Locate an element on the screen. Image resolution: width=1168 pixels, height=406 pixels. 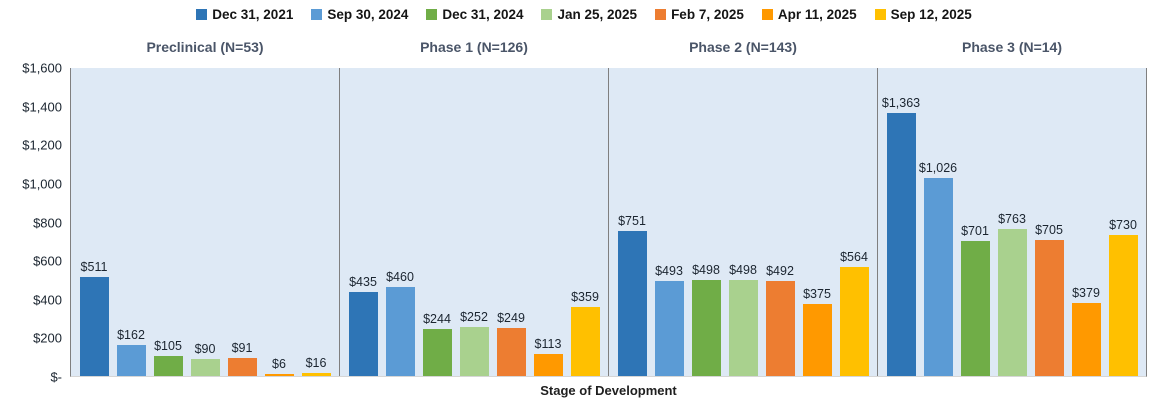
bar-value-label: $511 is located at coordinates (94, 267).